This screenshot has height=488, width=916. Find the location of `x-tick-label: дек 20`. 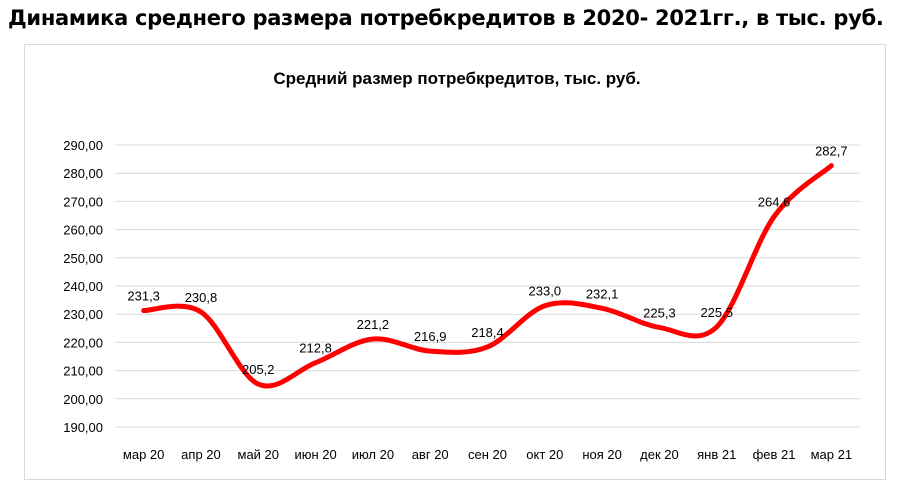

x-tick-label: дек 20 is located at coordinates (659, 454).